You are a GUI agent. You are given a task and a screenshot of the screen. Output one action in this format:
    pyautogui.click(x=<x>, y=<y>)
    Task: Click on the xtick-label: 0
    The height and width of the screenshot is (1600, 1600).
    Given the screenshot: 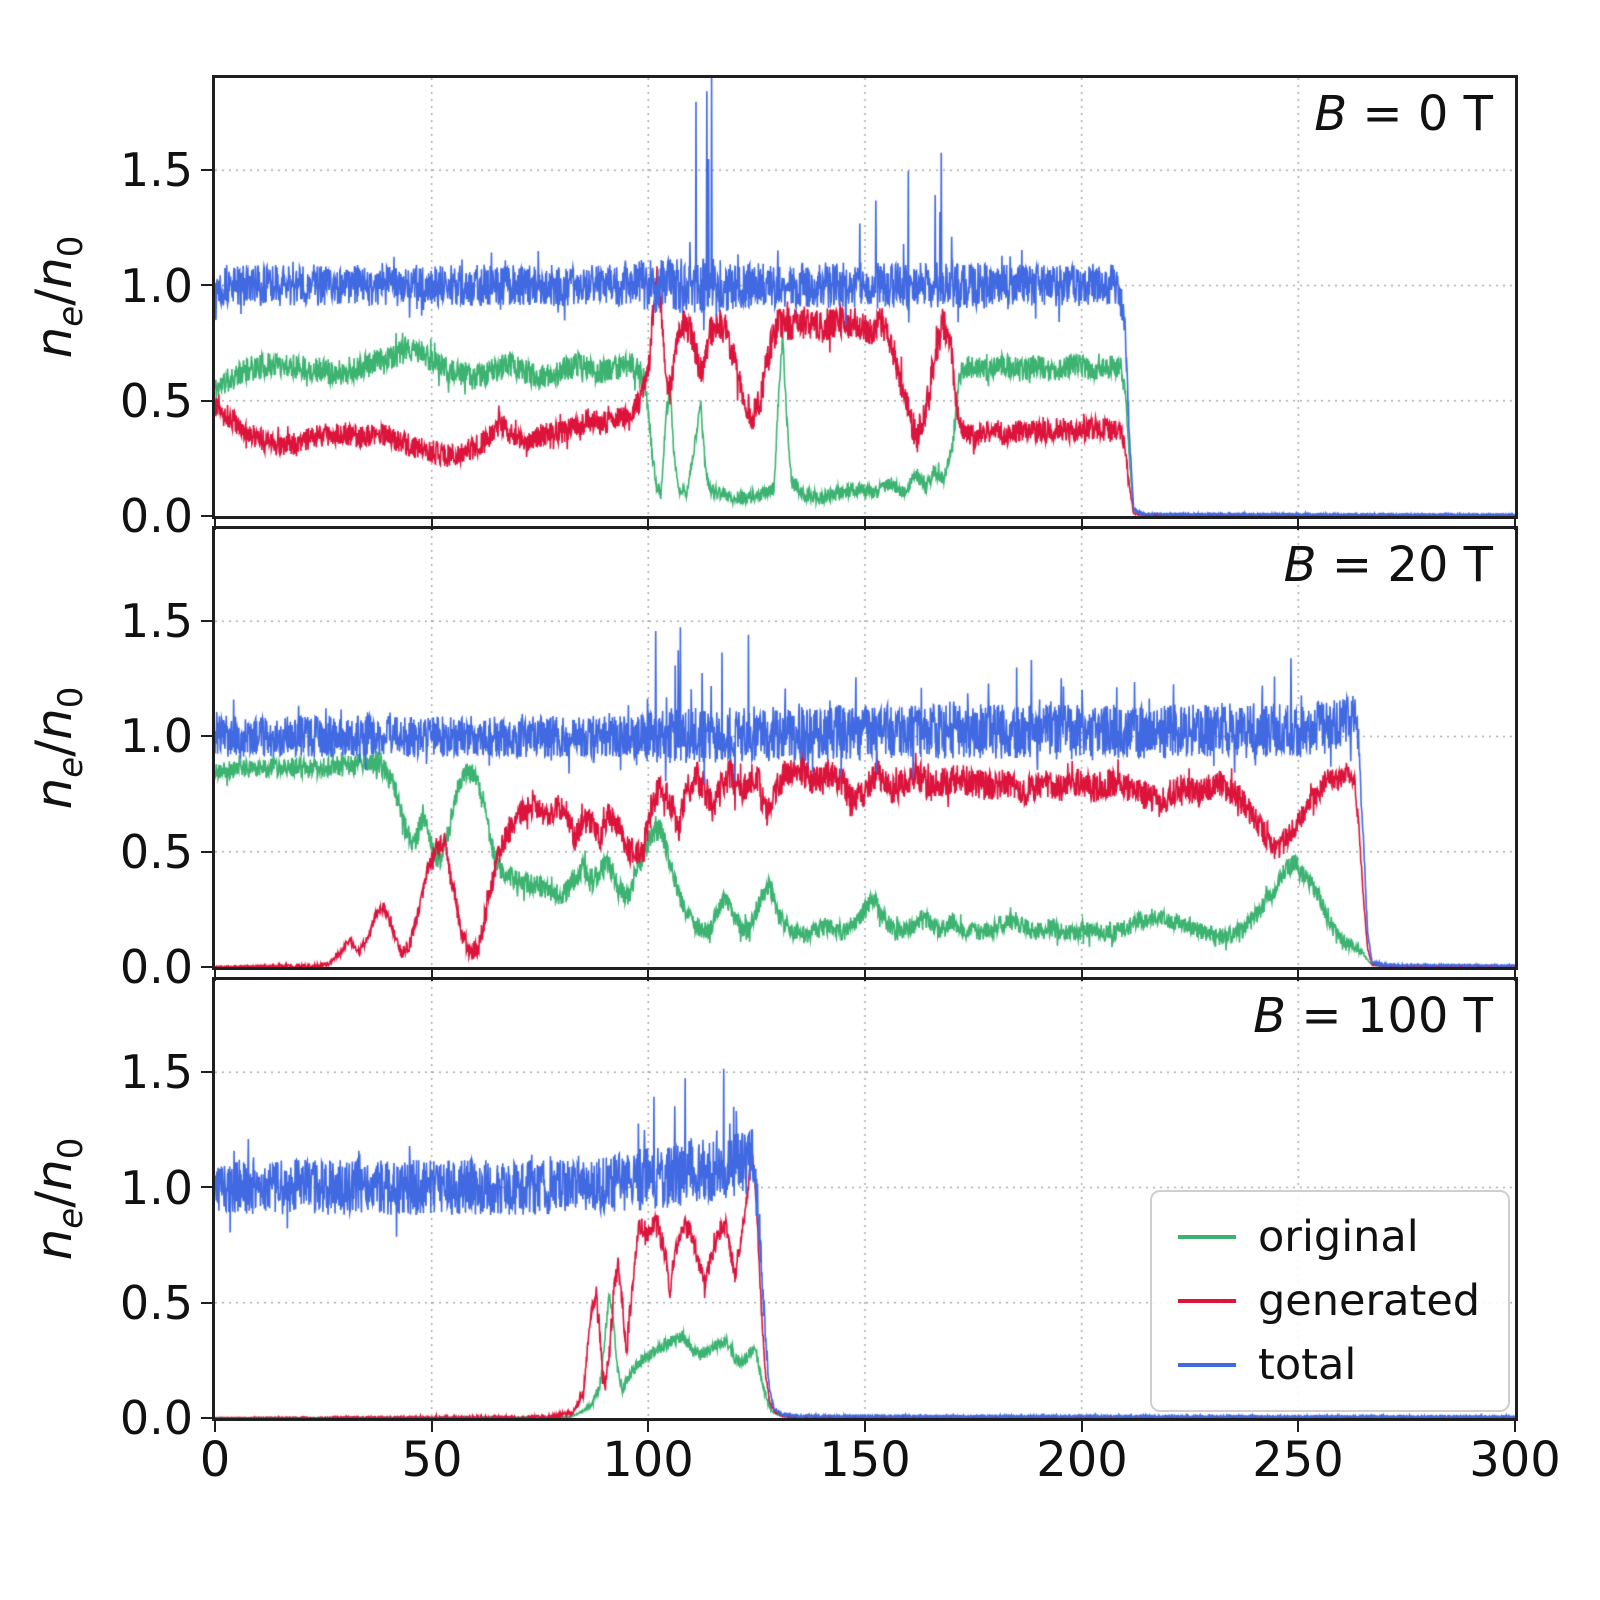 What is the action you would take?
    pyautogui.click(x=215, y=1460)
    